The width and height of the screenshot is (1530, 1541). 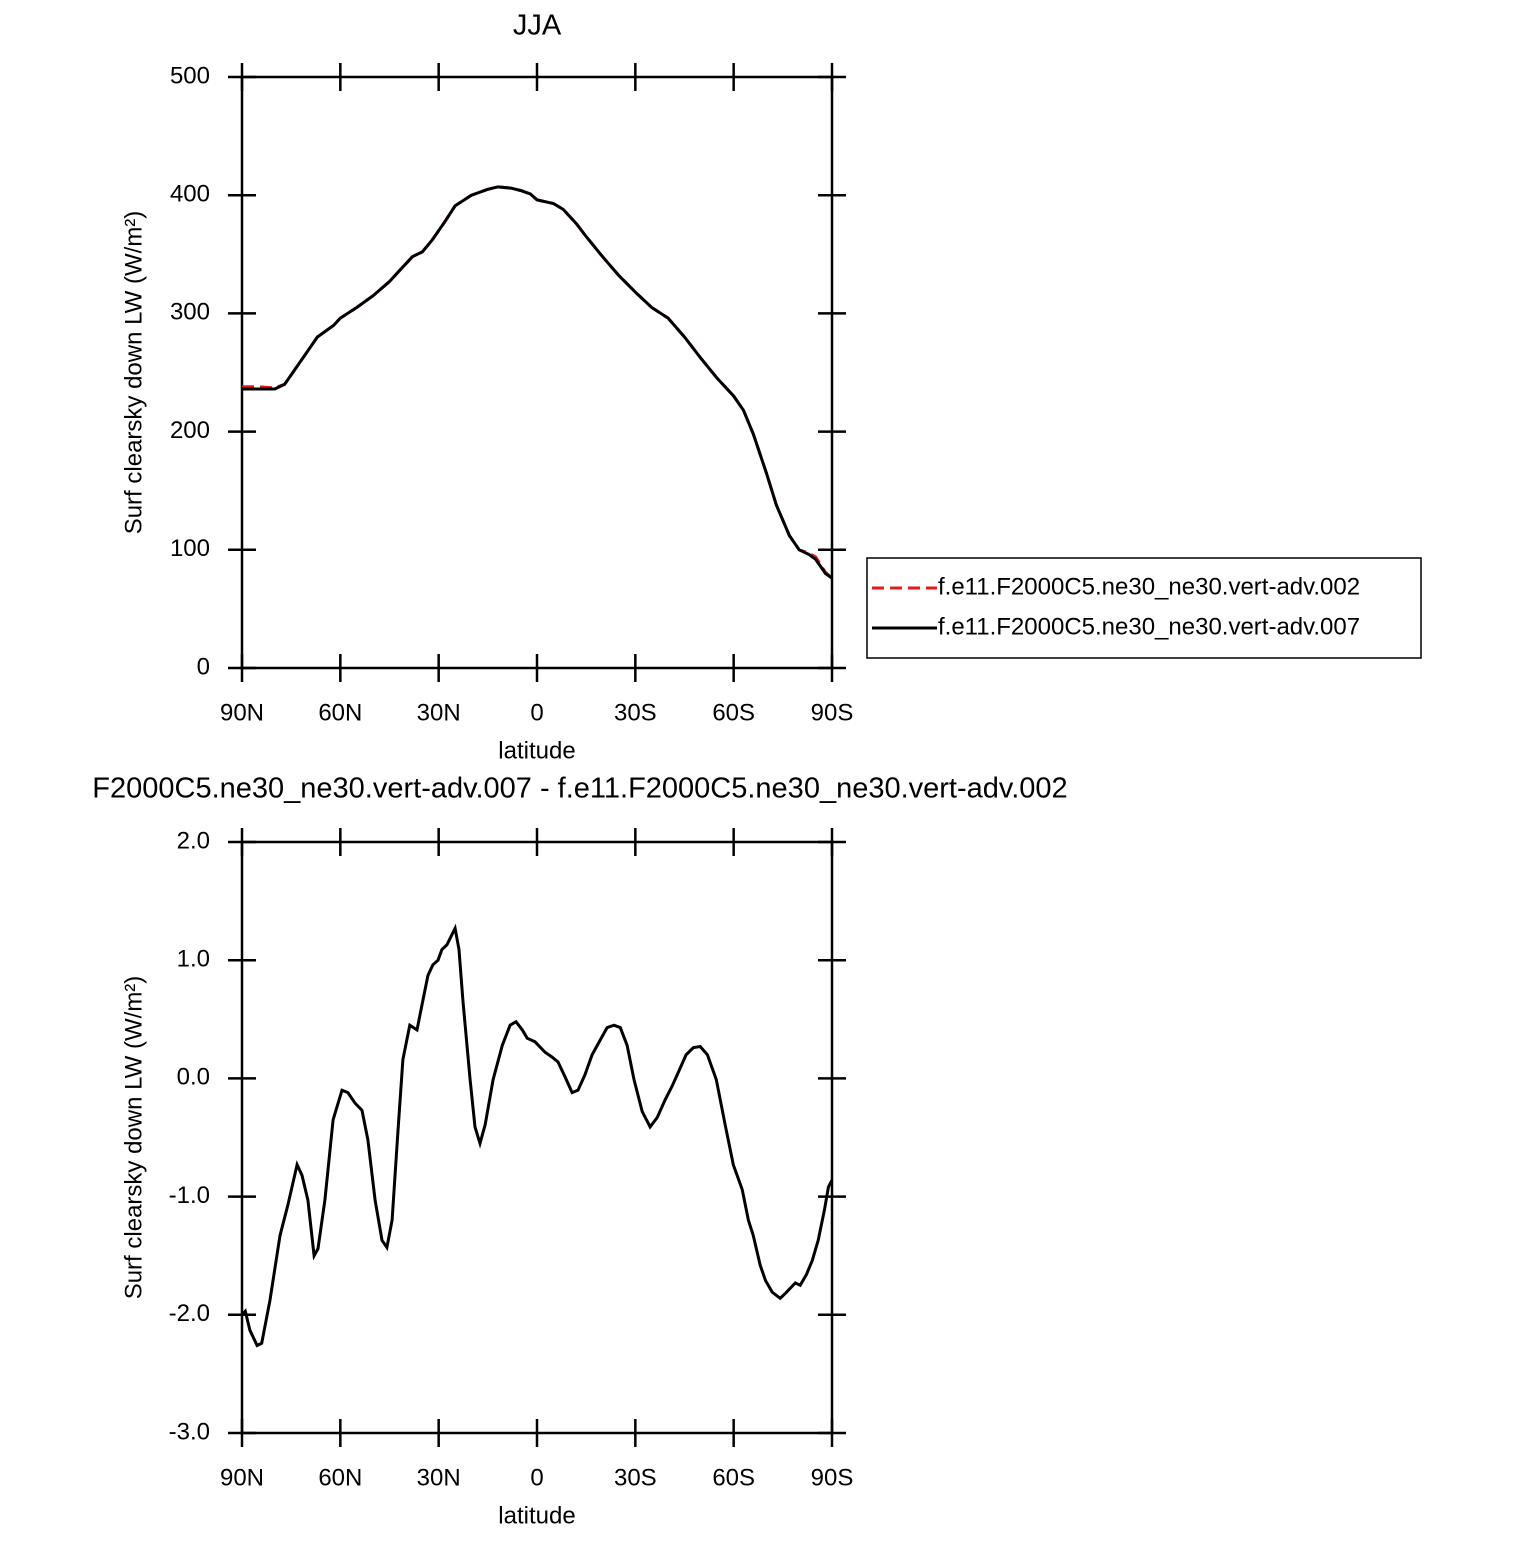 I want to click on y-tick-label: 1.0, so click(x=193, y=959).